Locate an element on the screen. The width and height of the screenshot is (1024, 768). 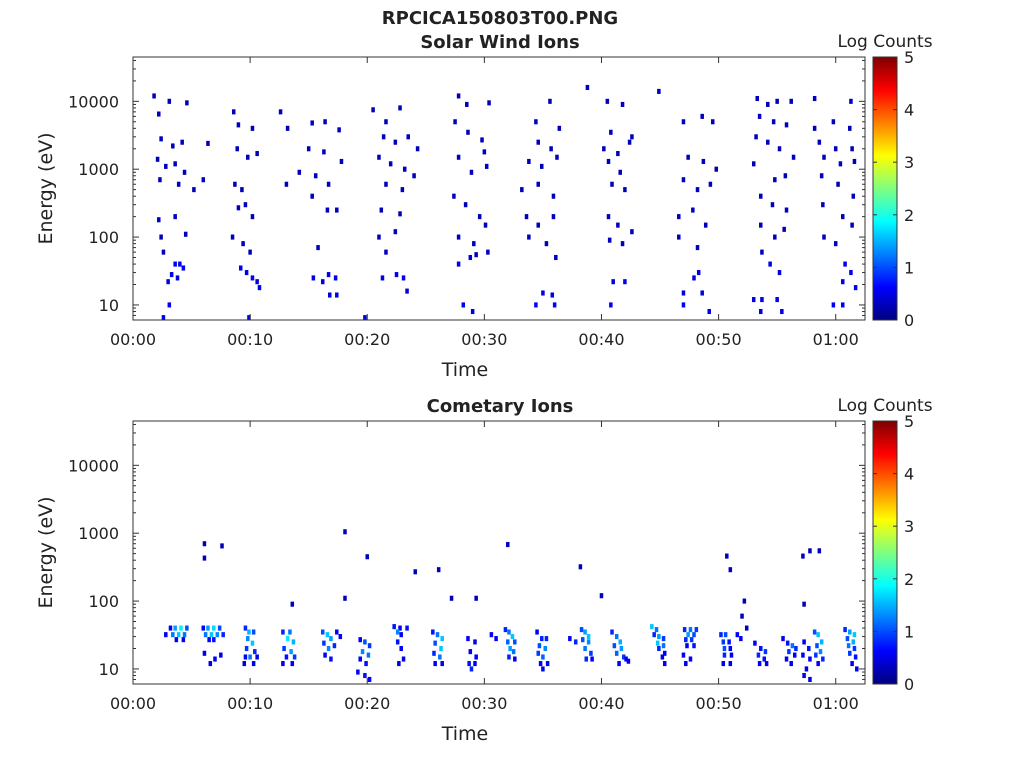
x-tick-label: 00:50 is located at coordinates (719, 703).